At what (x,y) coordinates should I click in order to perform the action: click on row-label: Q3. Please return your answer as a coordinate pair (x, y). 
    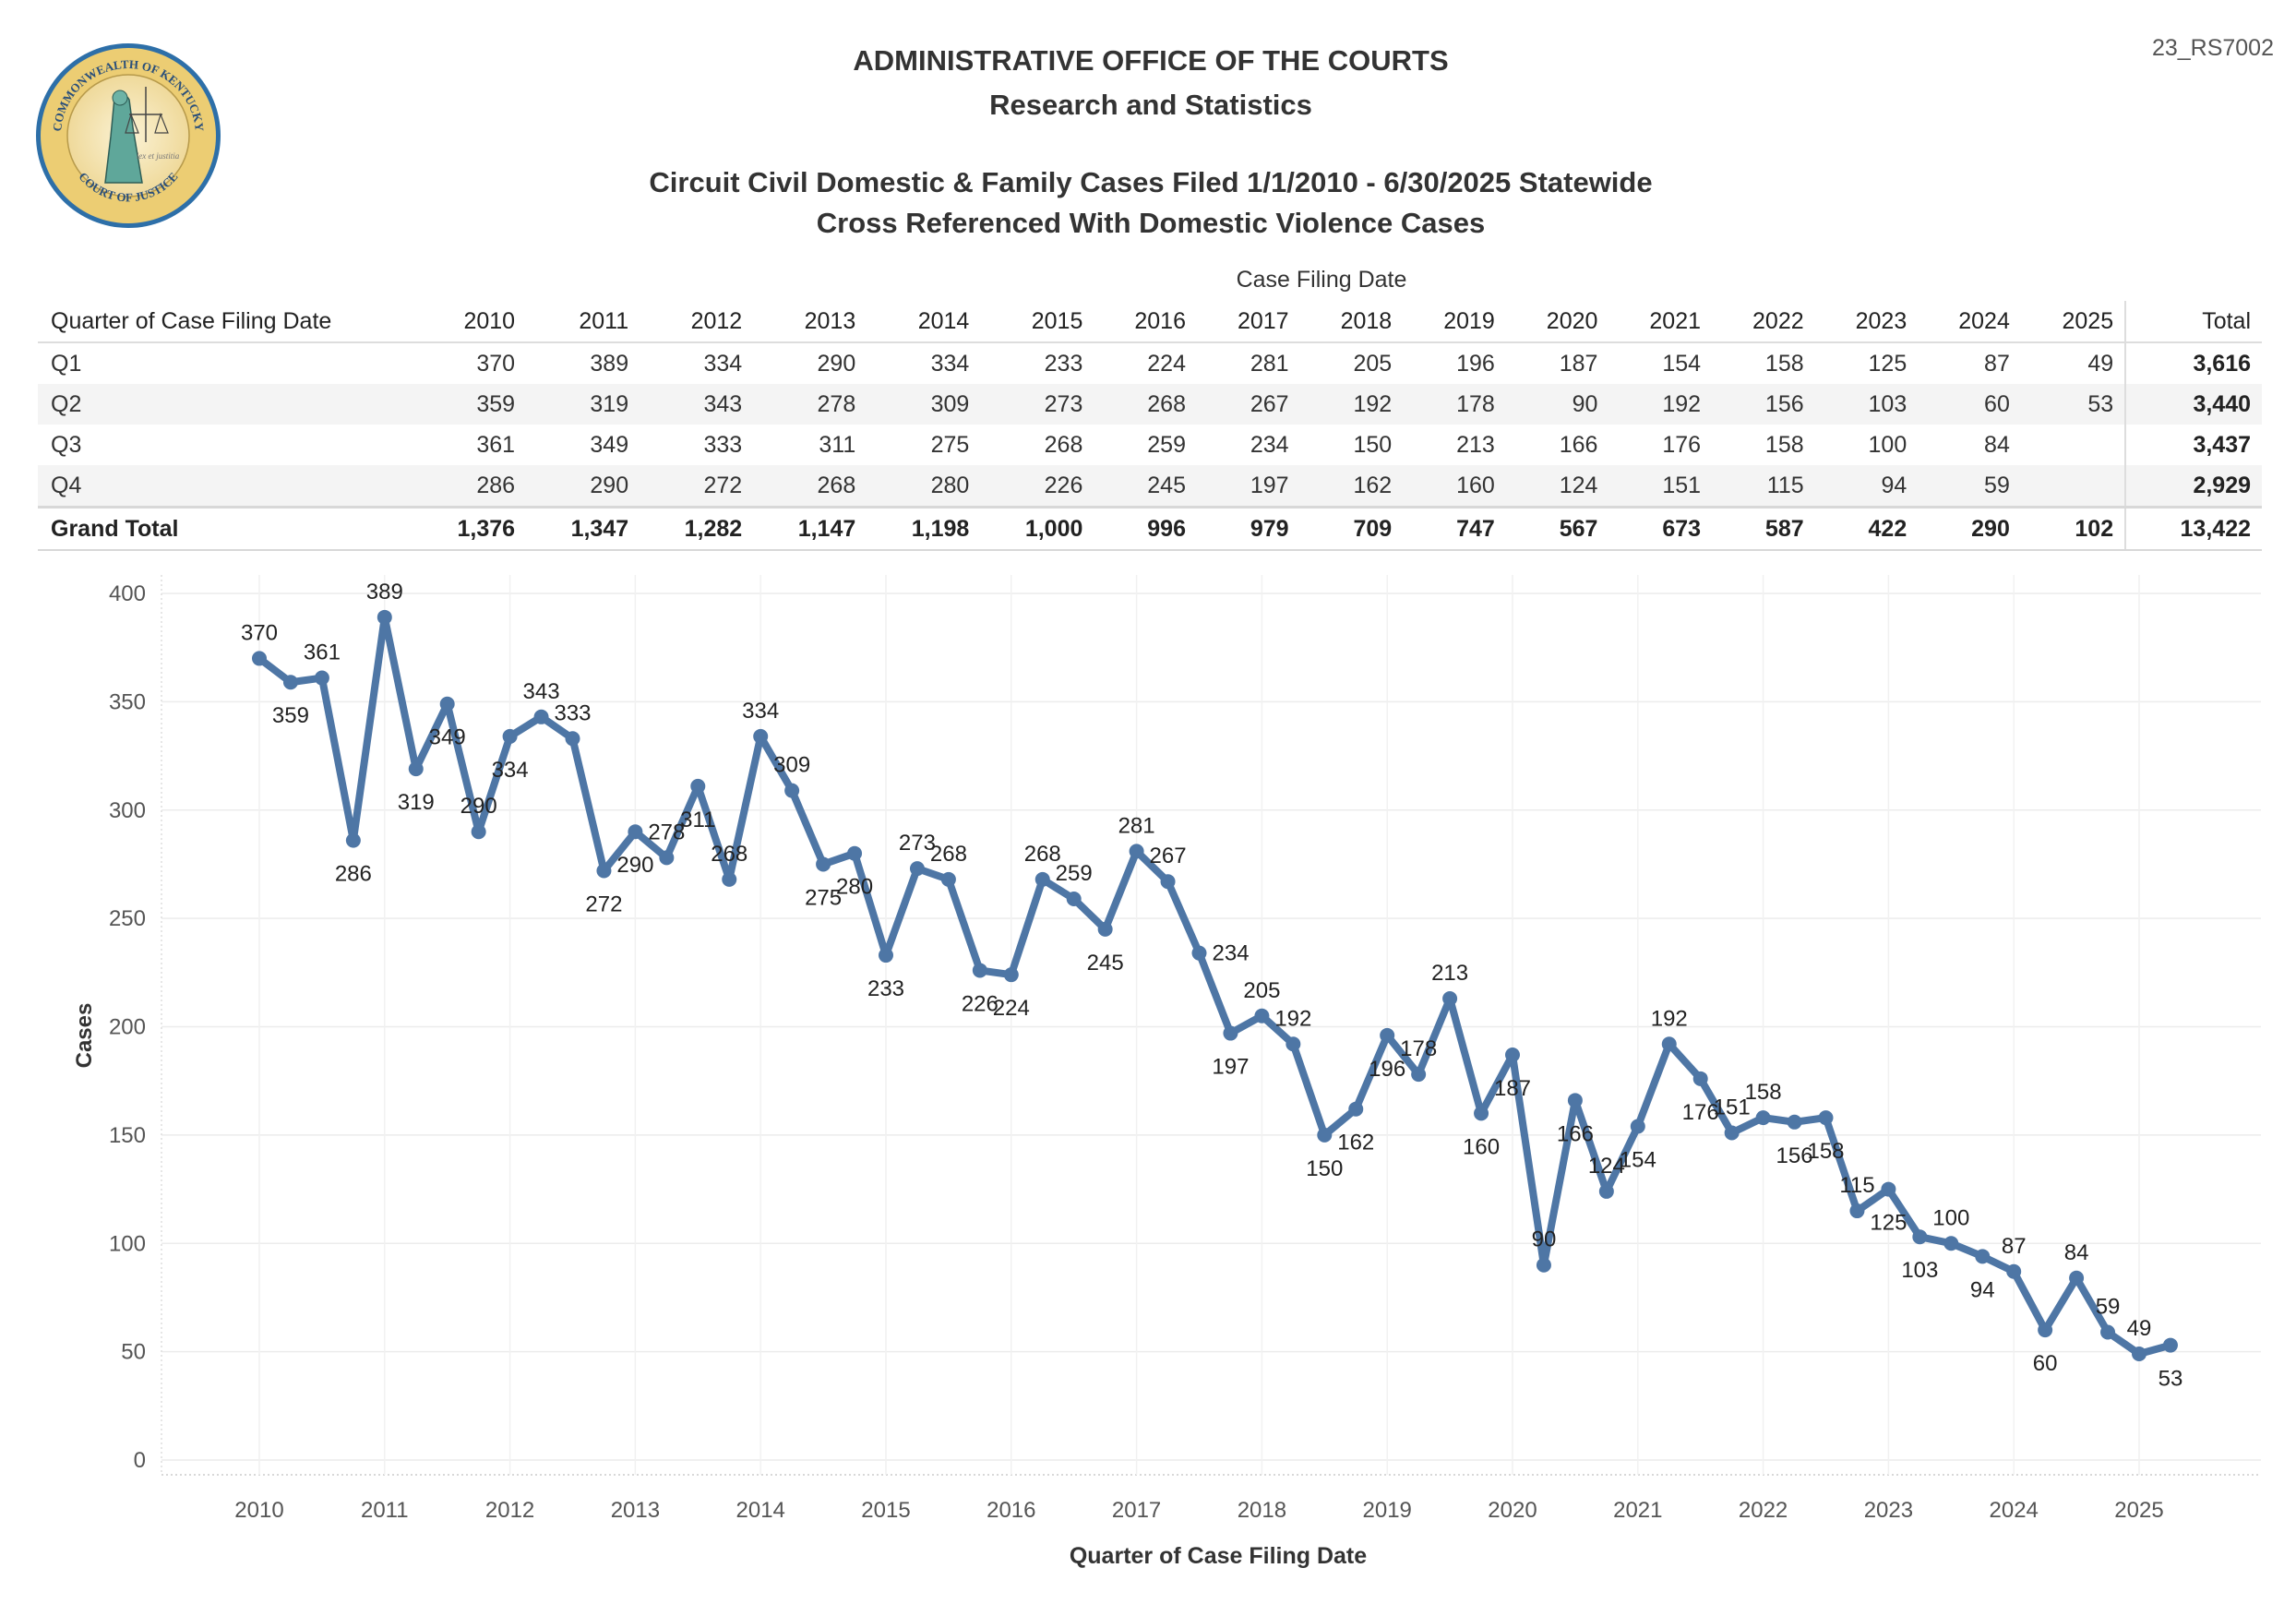
    Looking at the image, I should click on (66, 445).